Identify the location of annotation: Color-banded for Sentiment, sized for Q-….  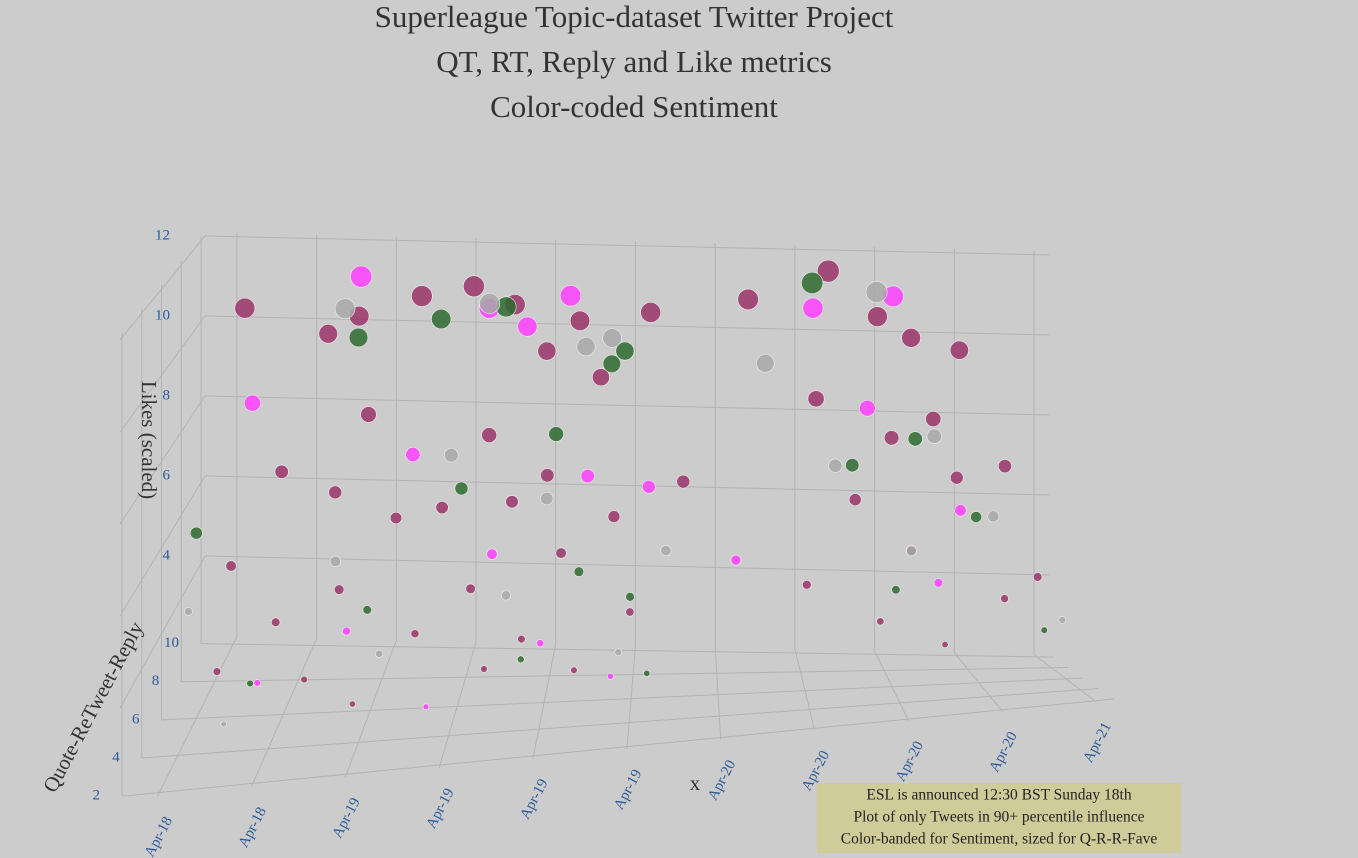
(999, 839).